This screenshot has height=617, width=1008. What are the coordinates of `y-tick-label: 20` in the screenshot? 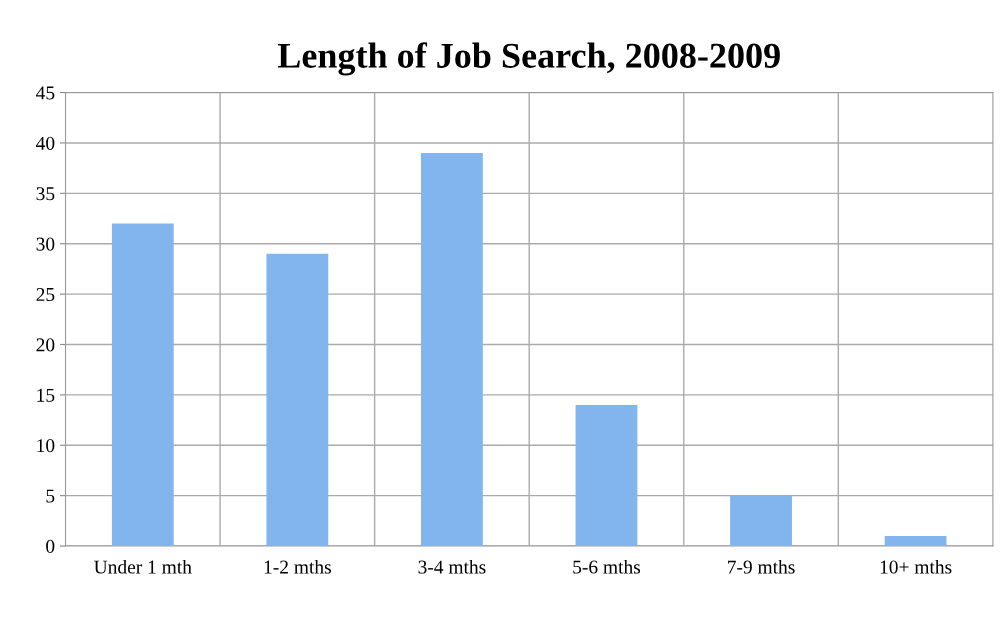 It's located at (45, 345).